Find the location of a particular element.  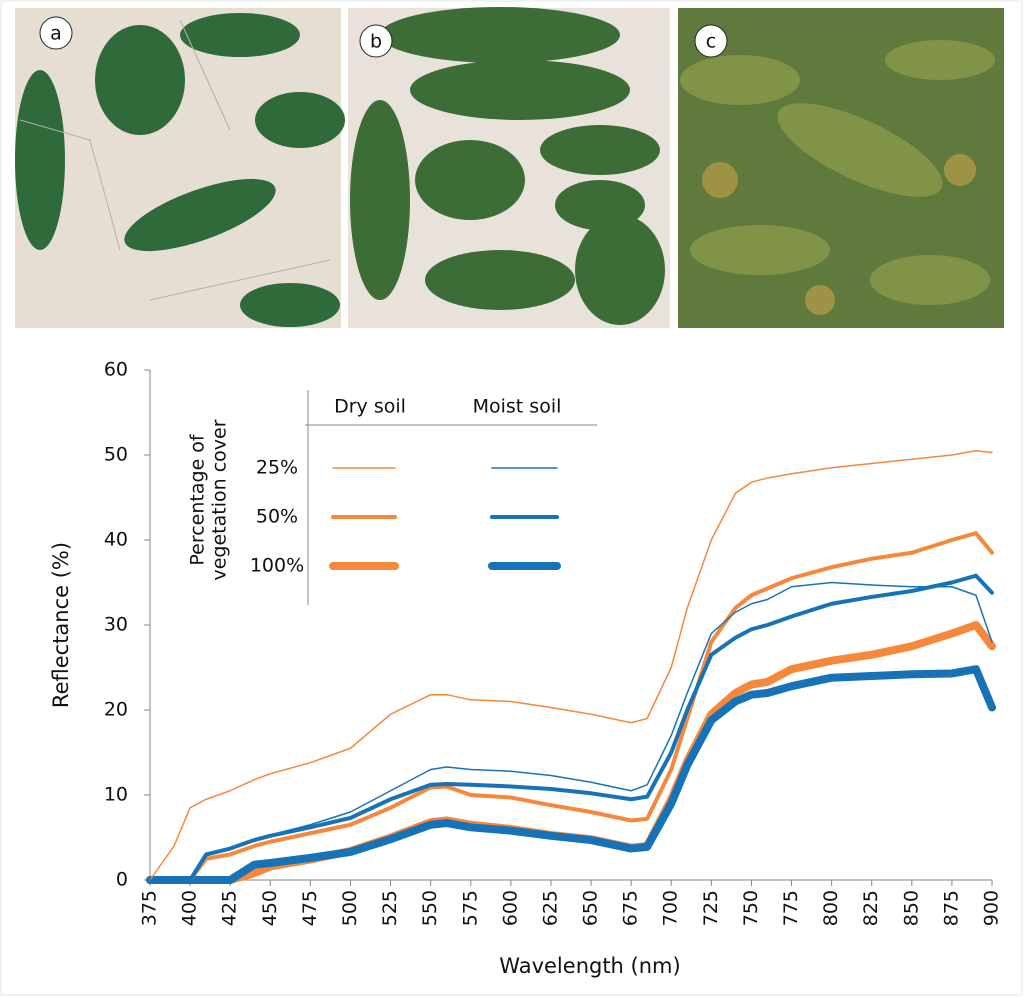

x-tick-label: 575 is located at coordinates (470, 908).